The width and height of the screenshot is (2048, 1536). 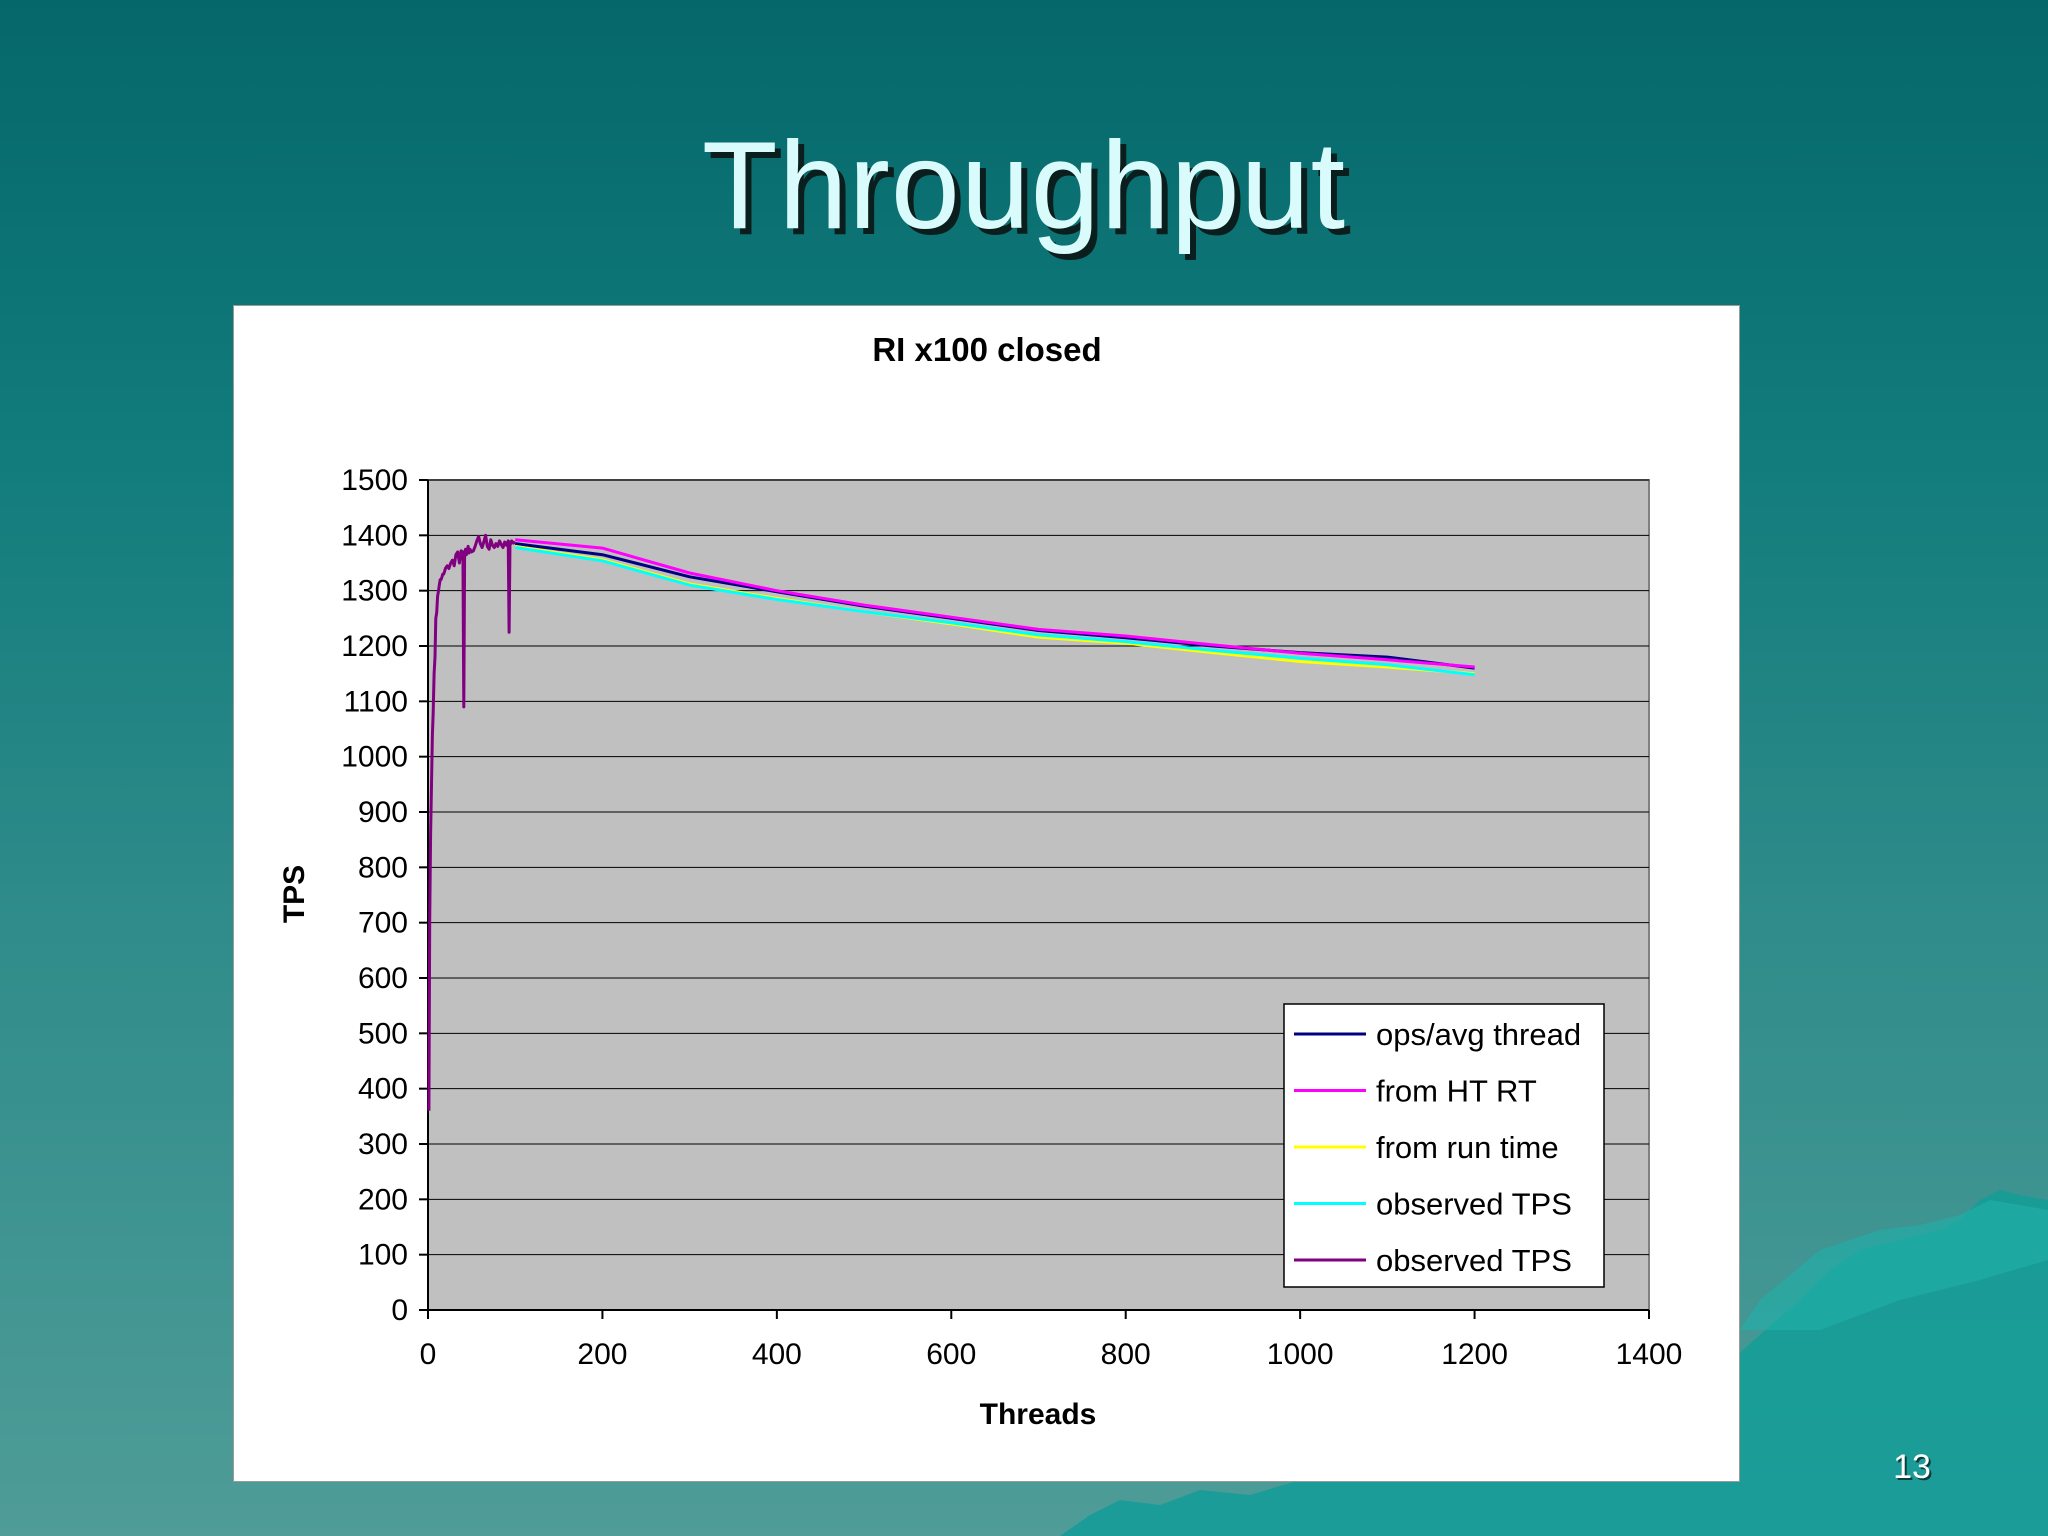 What do you see at coordinates (951, 1354) in the screenshot?
I see `x-tick-label: 600` at bounding box center [951, 1354].